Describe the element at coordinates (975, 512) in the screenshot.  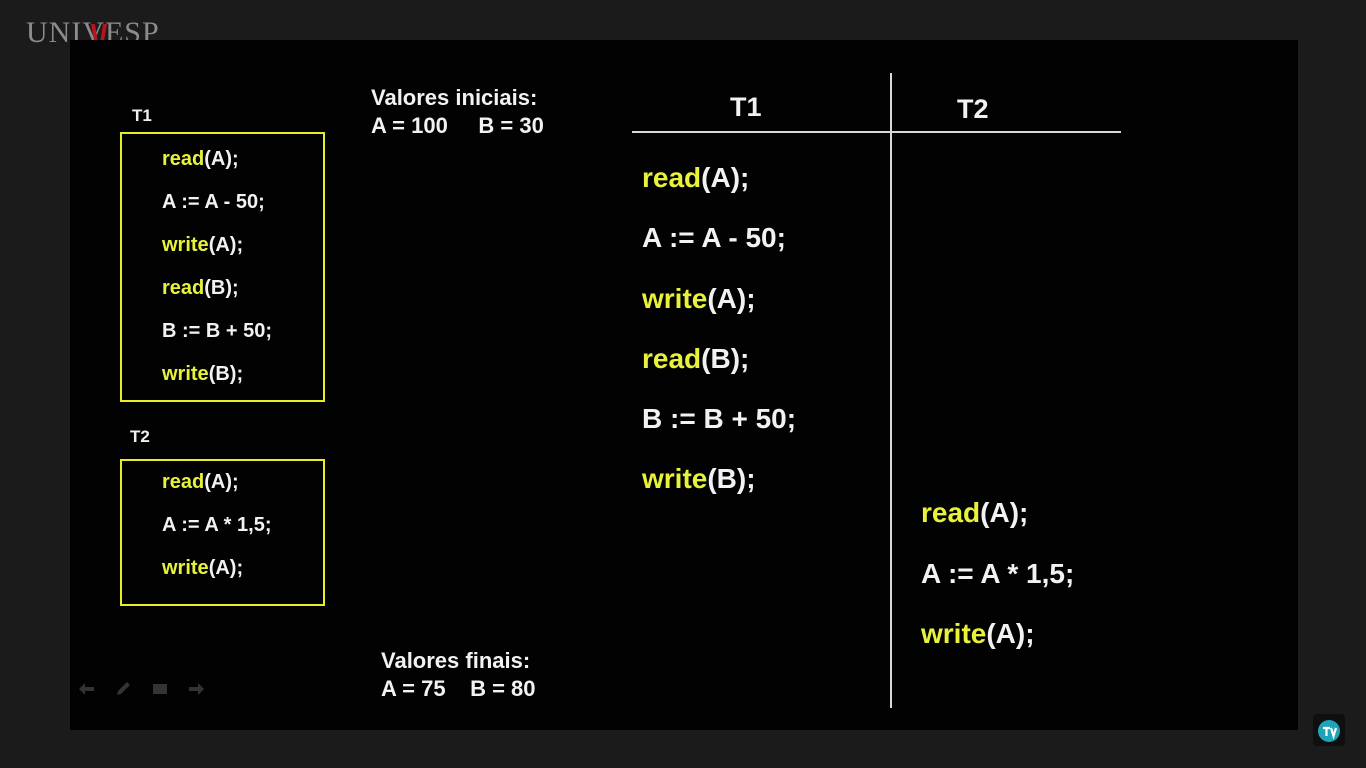
I see `schedule-t2-step: read(A);` at that location.